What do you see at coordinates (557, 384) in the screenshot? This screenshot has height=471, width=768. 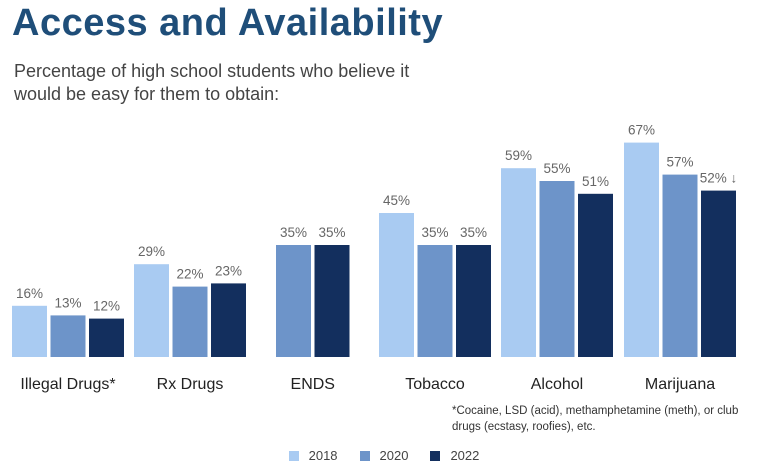 I see `category-label: Alcohol` at bounding box center [557, 384].